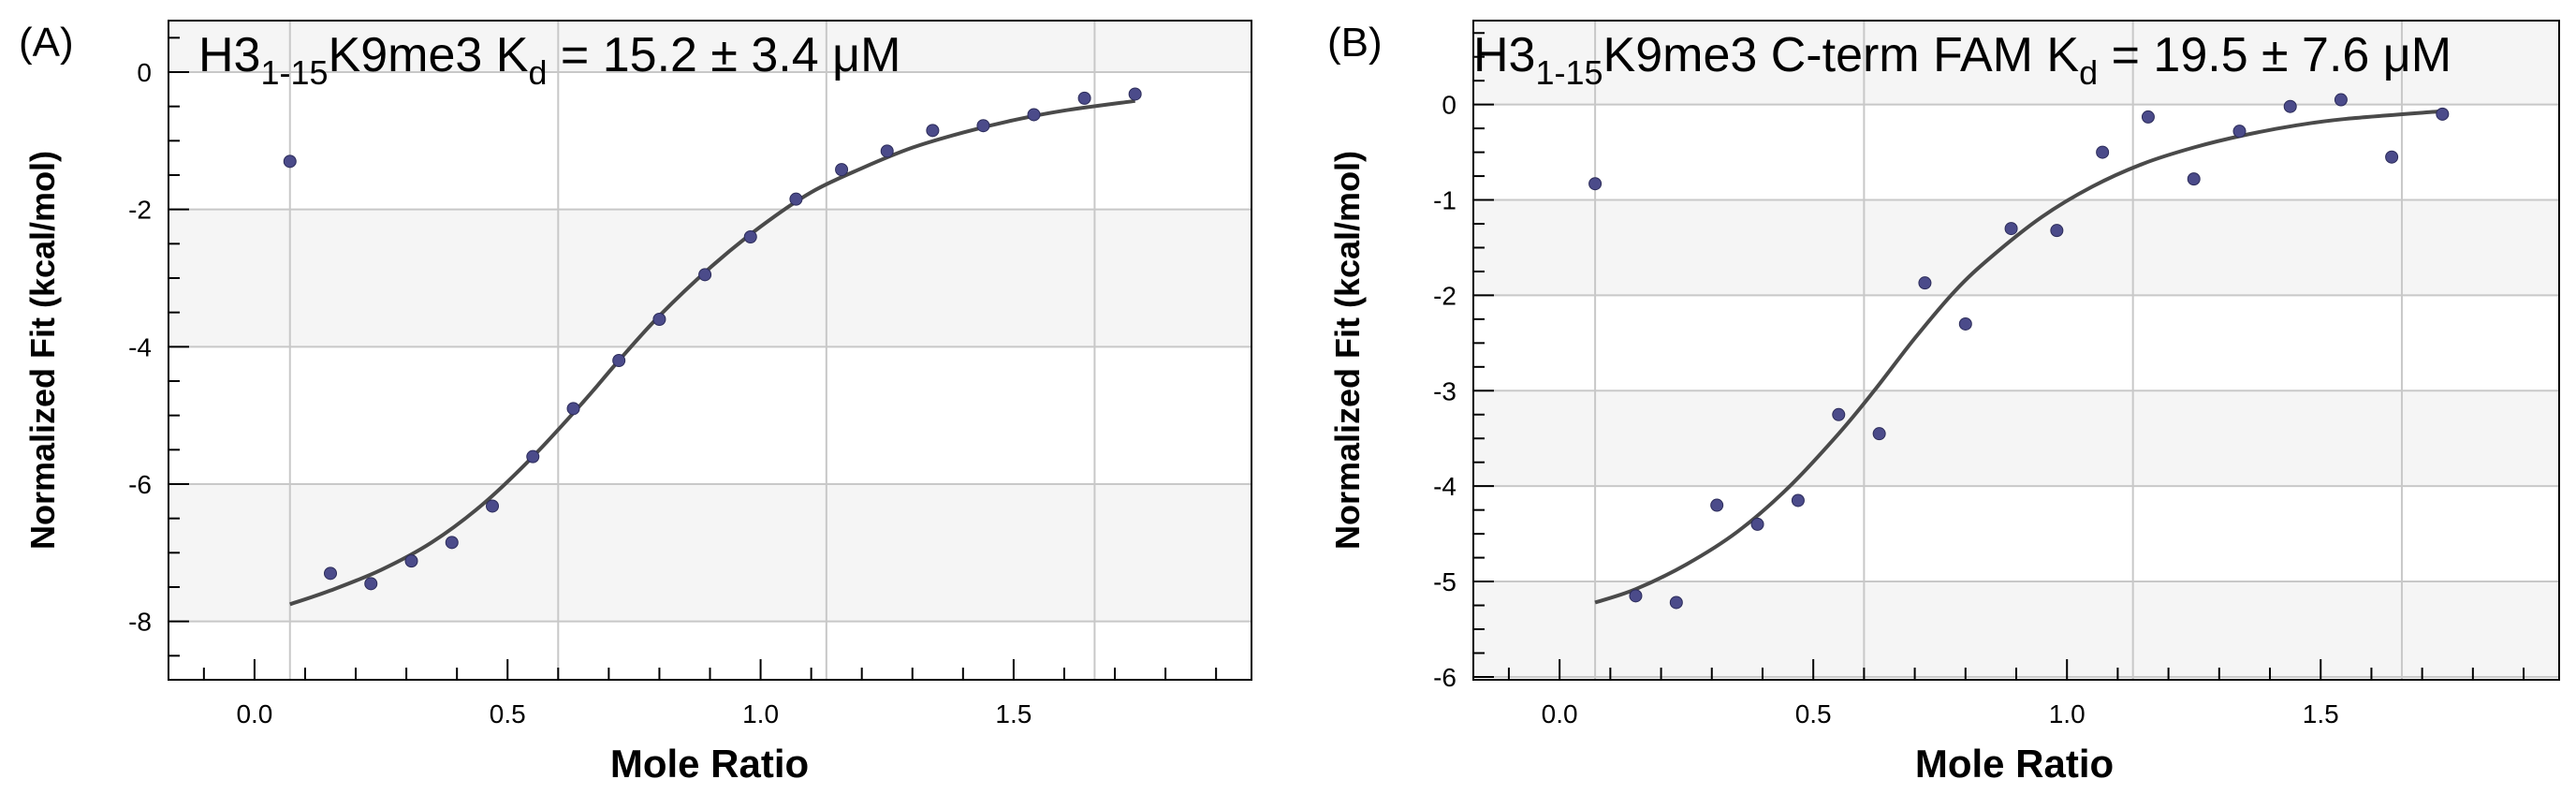 Image resolution: width=2576 pixels, height=809 pixels. I want to click on x-axis-title-a: Mole Ratio, so click(709, 764).